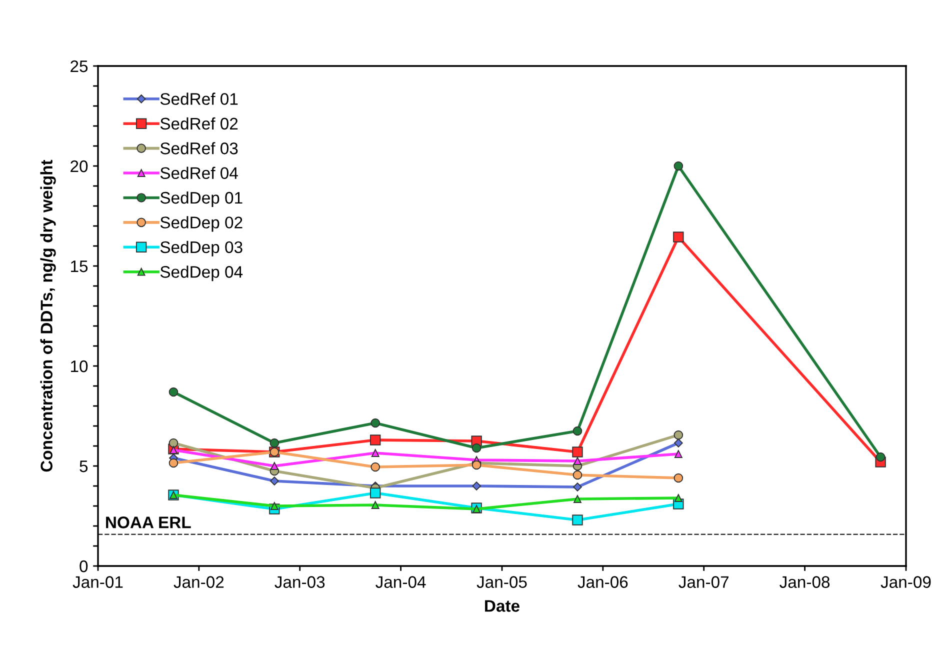 This screenshot has width=945, height=649. I want to click on y-tick-label: 15, so click(79, 266).